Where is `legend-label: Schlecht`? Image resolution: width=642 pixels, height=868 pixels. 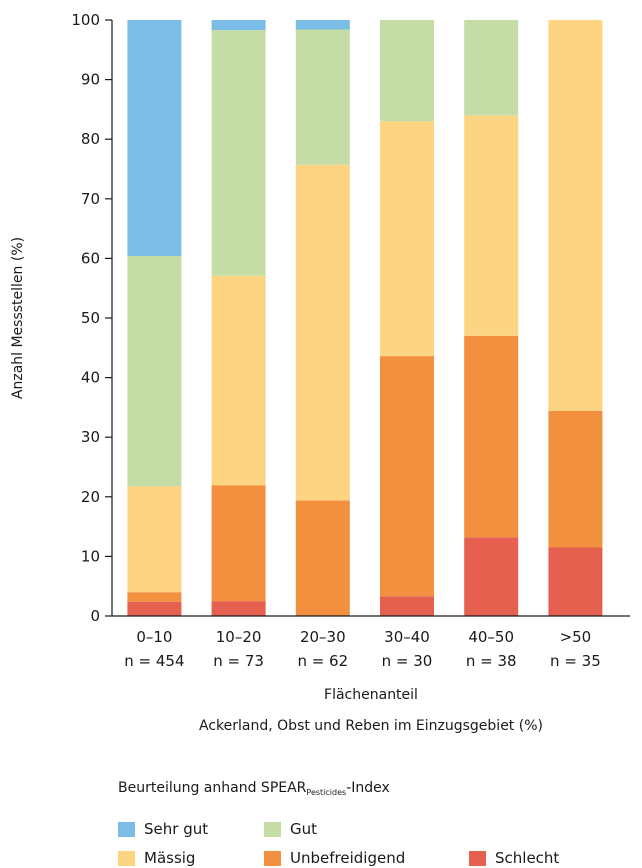
legend-label: Schlecht is located at coordinates (527, 858).